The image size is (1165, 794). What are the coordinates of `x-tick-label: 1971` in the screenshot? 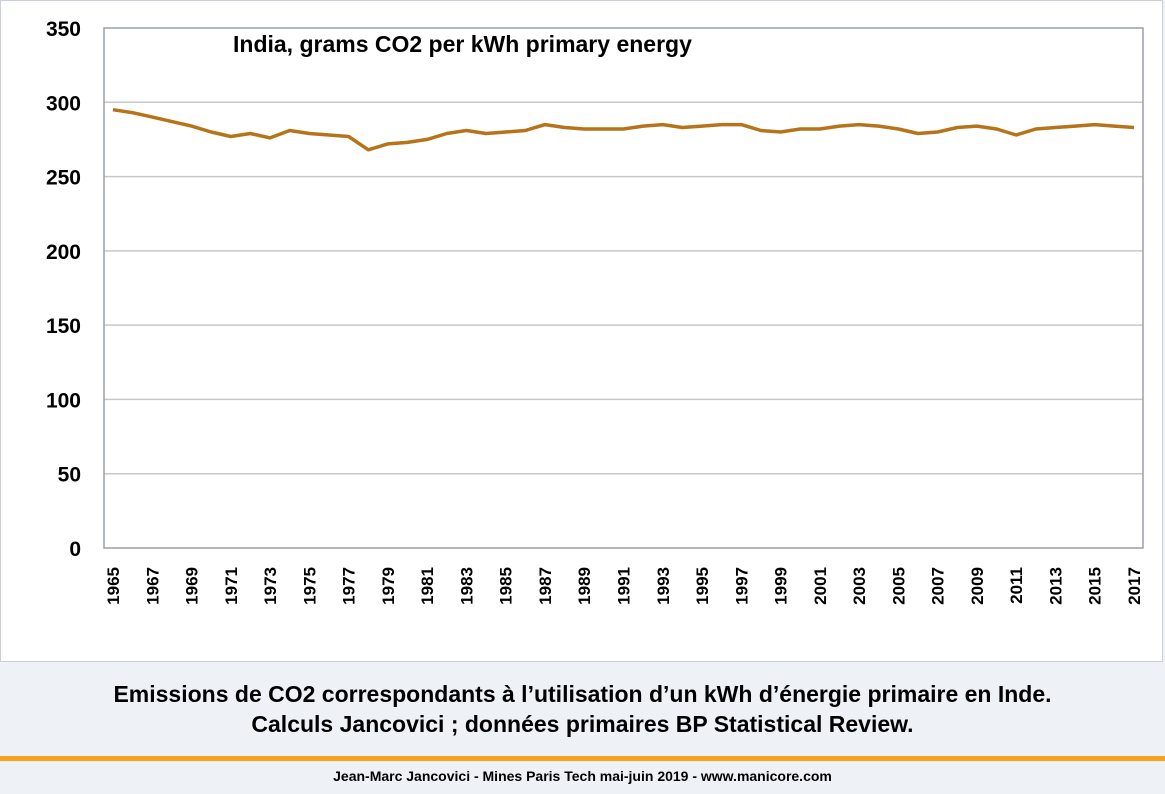 It's located at (231, 586).